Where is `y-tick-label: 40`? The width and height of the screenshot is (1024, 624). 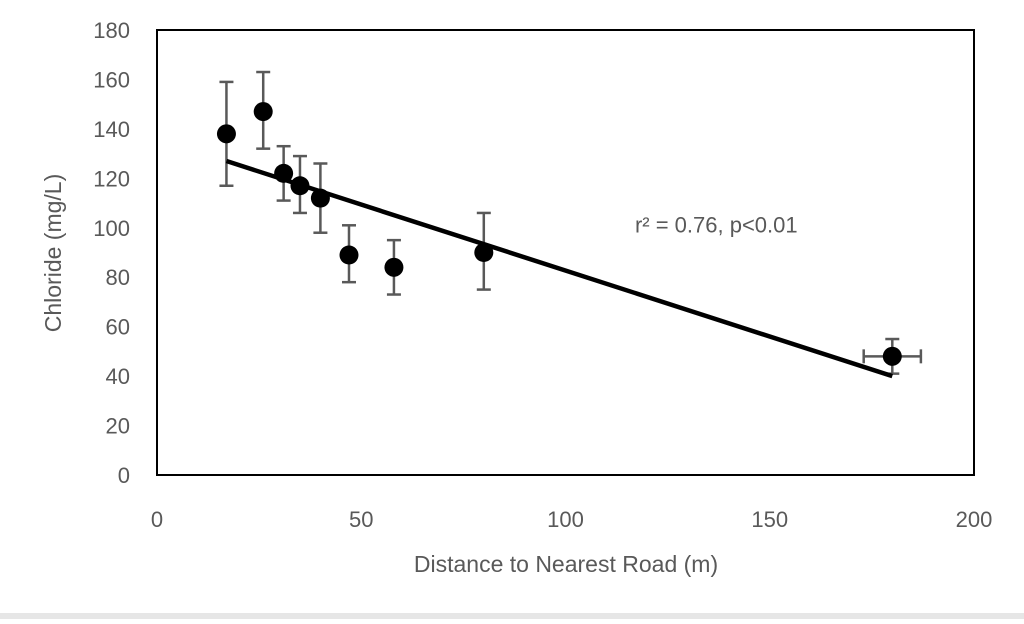
y-tick-label: 40 is located at coordinates (118, 376).